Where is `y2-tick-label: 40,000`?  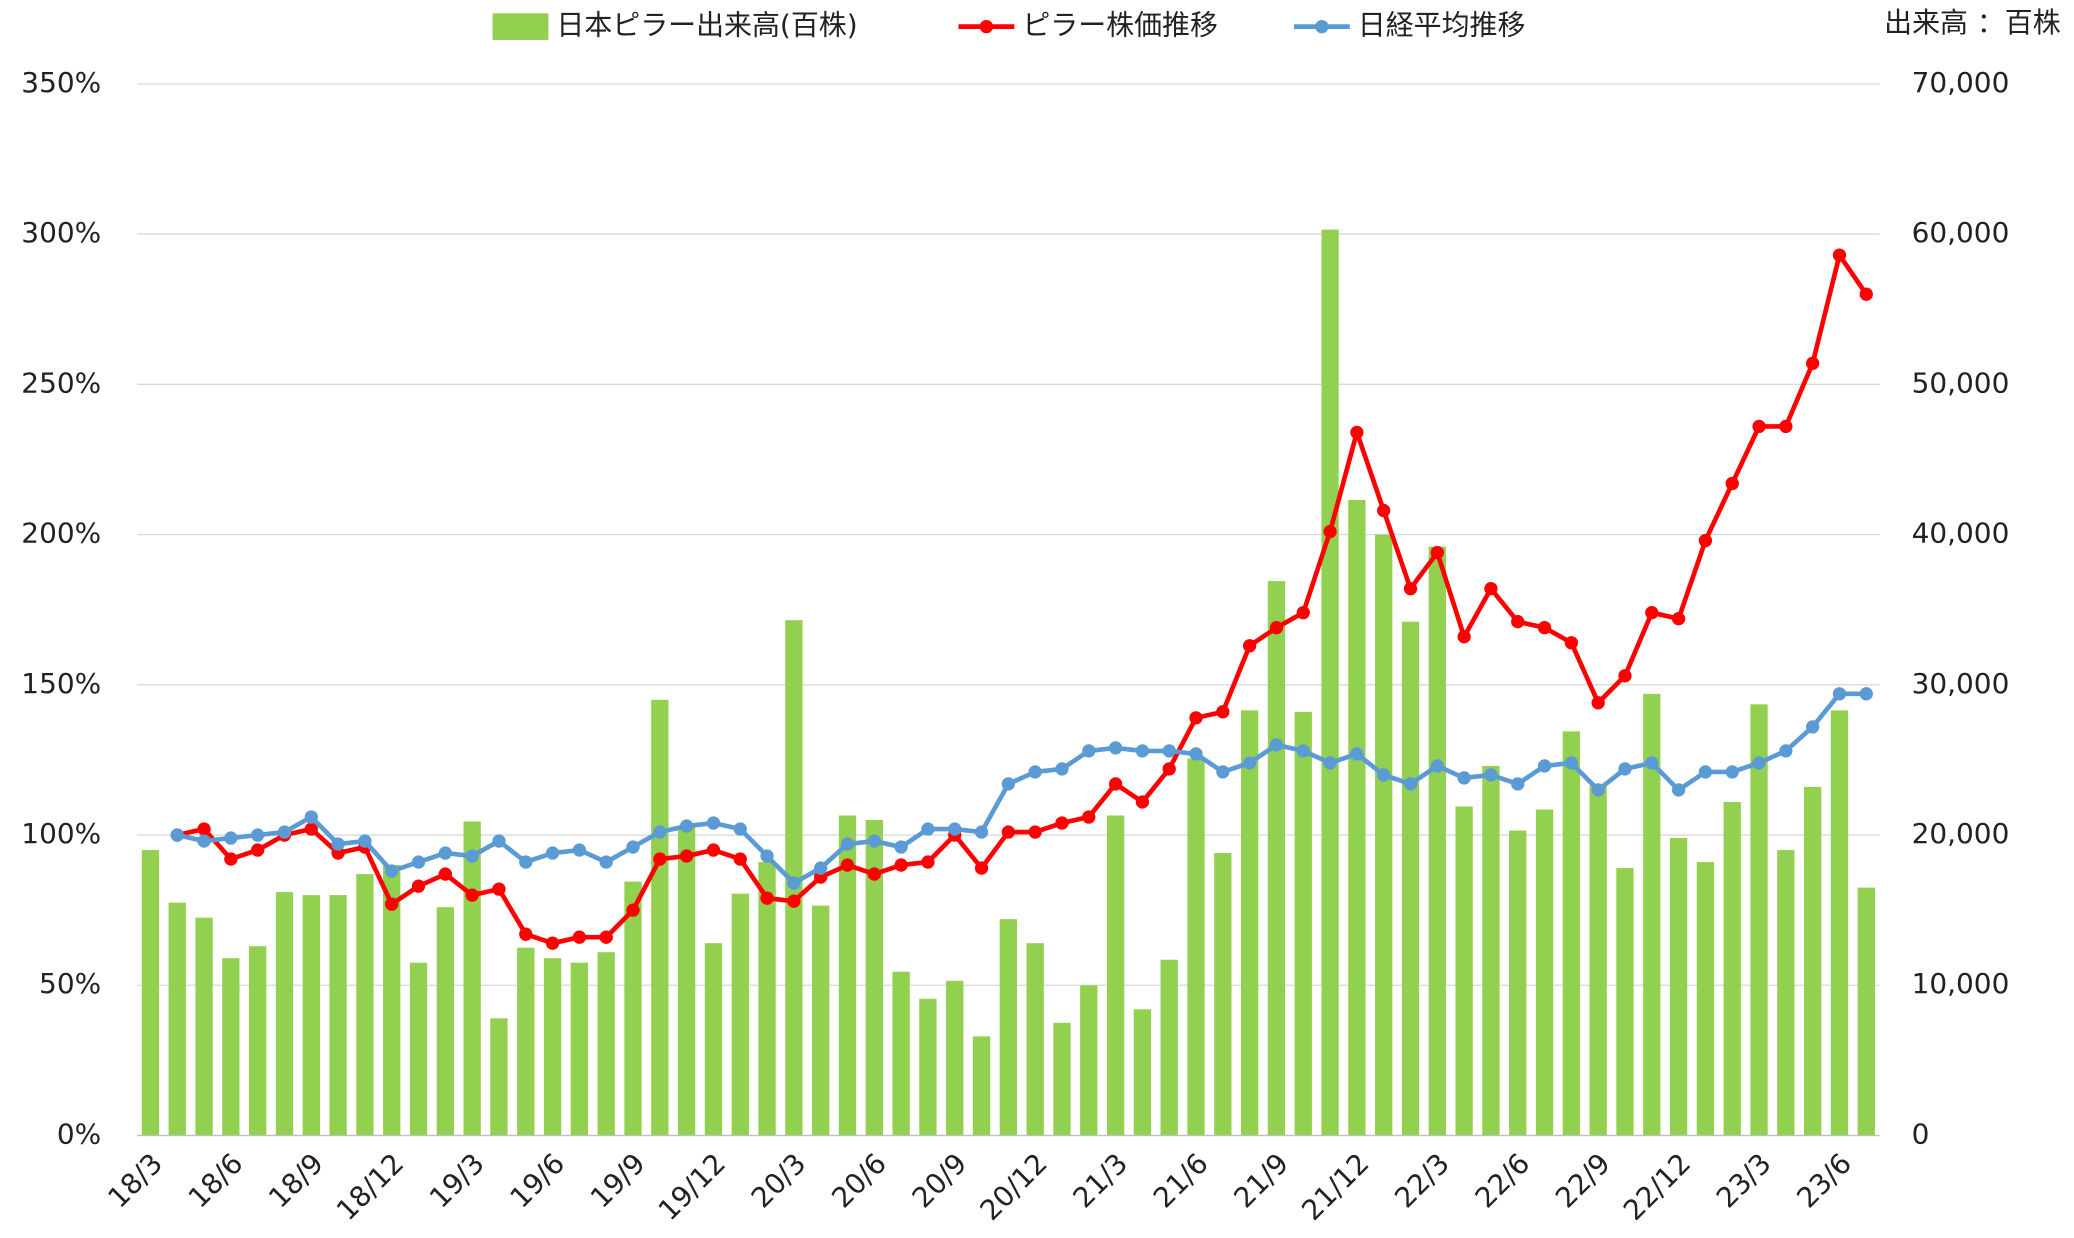 y2-tick-label: 40,000 is located at coordinates (1961, 533).